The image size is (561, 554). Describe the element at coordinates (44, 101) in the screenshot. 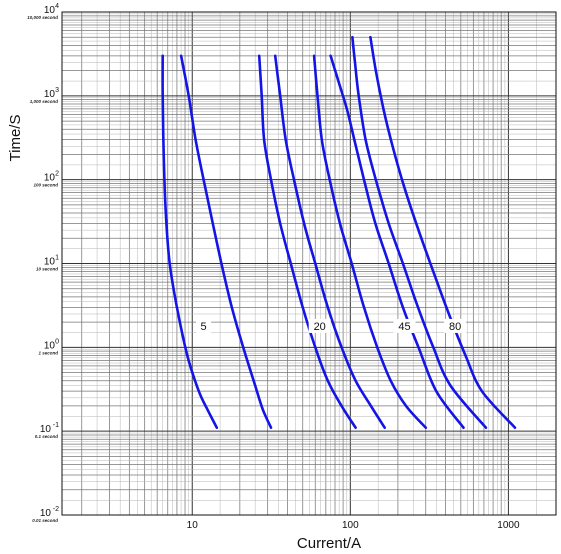

I see `y-tick-sublabel: 1,000 second` at that location.